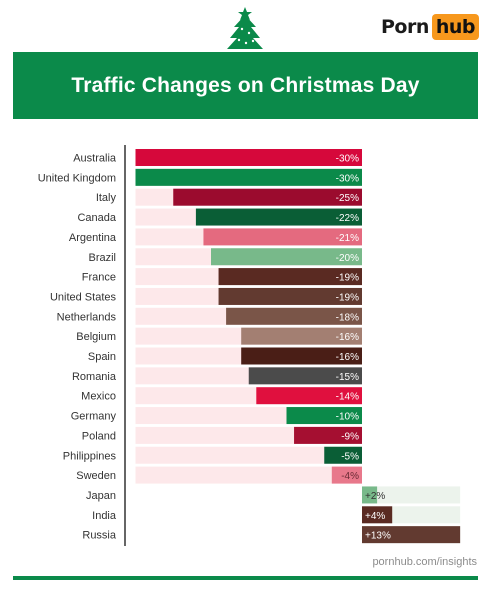  What do you see at coordinates (83, 297) in the screenshot?
I see `category-label: United States` at bounding box center [83, 297].